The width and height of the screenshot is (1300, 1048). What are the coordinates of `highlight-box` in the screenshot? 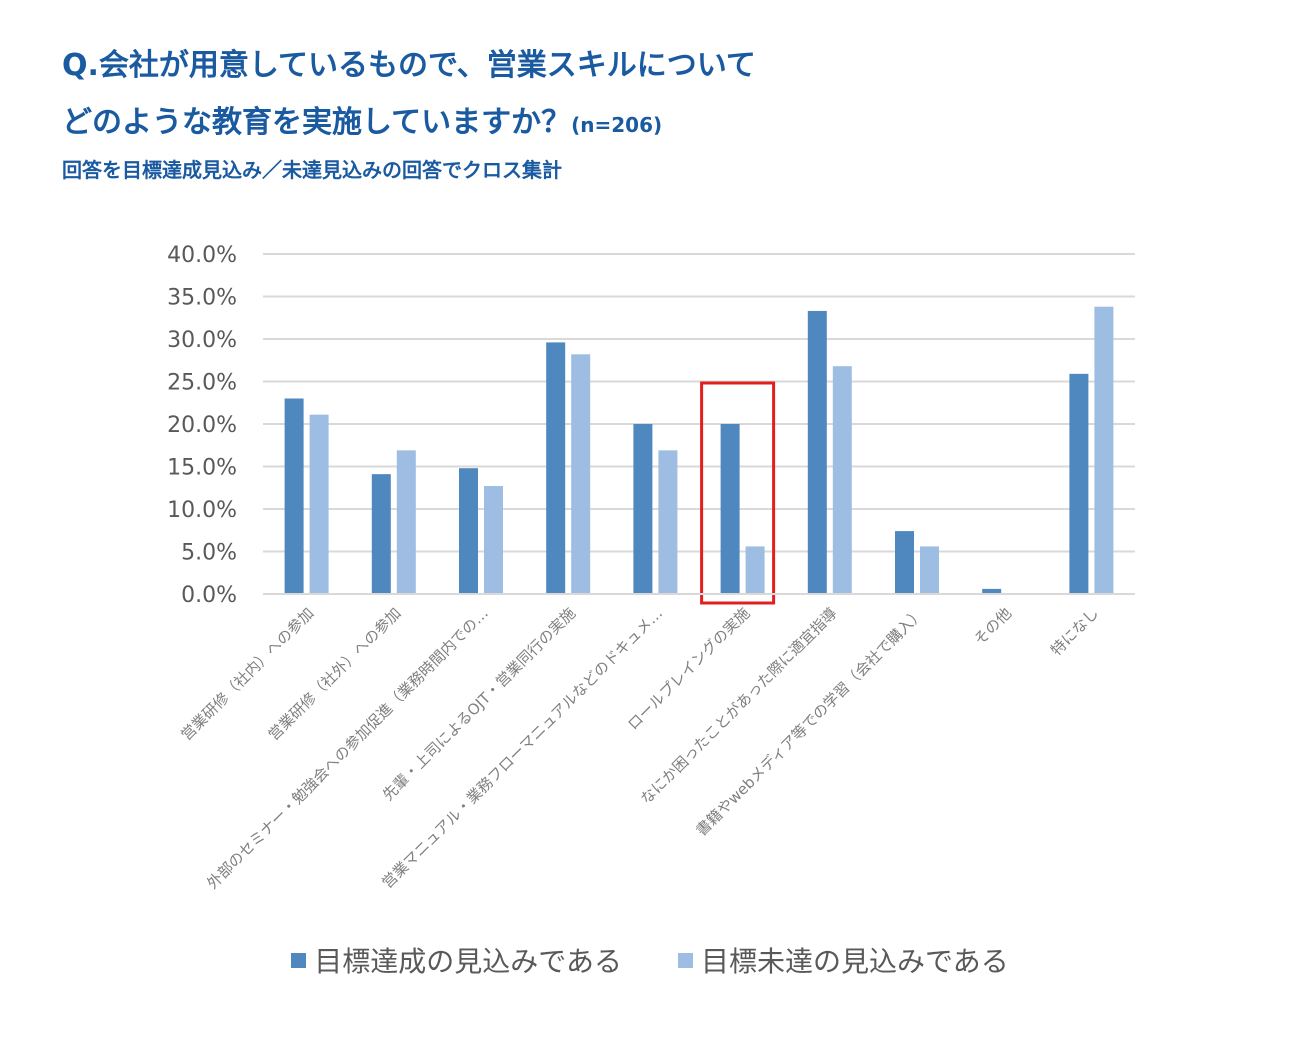 It's located at (738, 493).